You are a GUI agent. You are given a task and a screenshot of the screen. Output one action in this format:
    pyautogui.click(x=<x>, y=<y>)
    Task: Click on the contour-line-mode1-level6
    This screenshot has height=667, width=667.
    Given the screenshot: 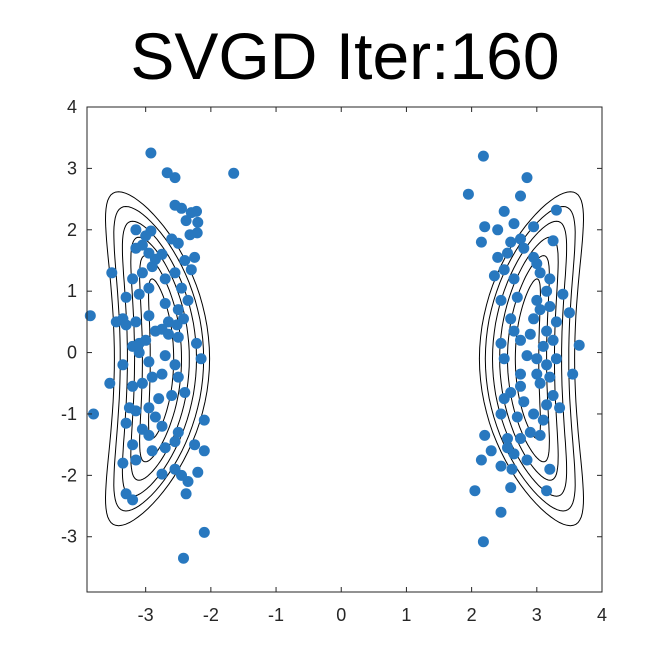 What is the action you would take?
    pyautogui.click(x=157, y=359)
    